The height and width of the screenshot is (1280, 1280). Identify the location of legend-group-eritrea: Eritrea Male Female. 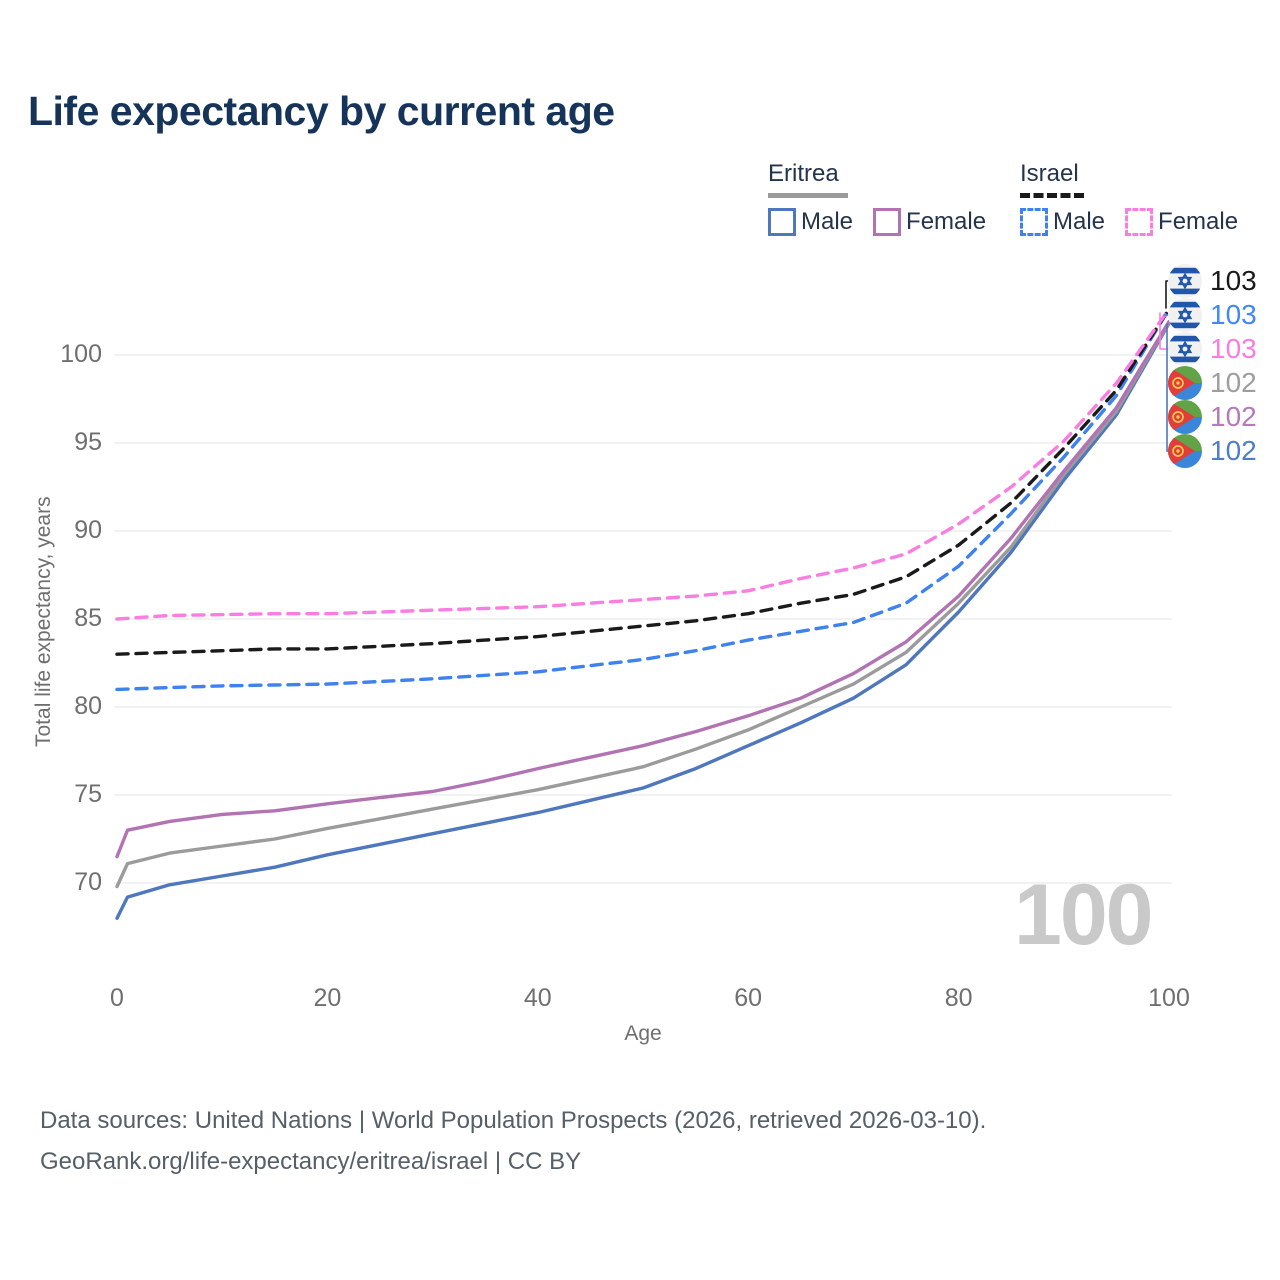
(887, 198).